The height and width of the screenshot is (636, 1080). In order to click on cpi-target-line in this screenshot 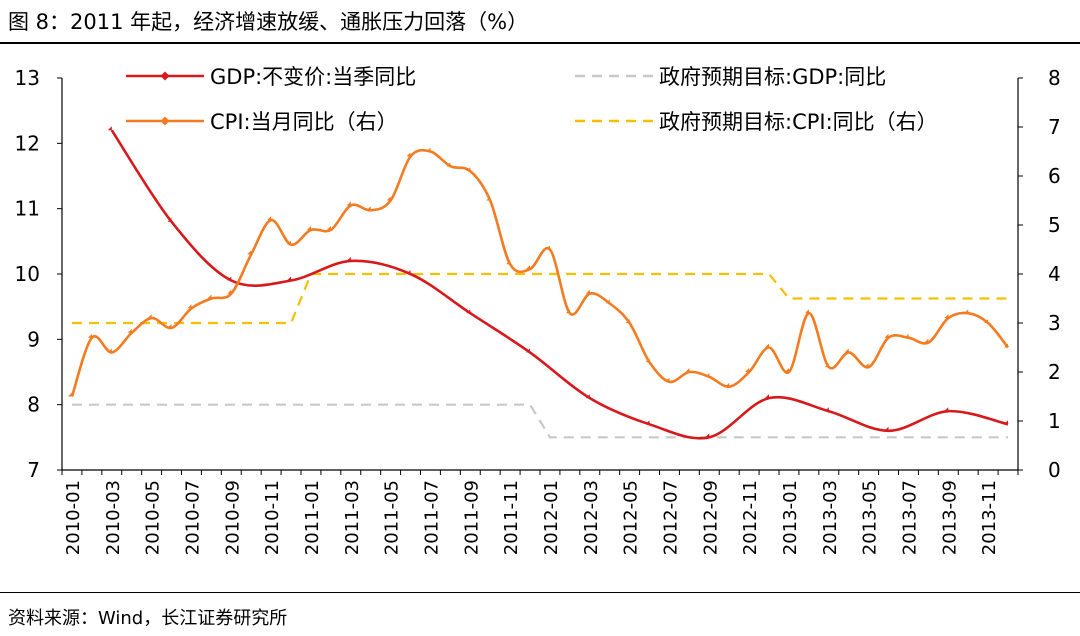, I will do `click(540, 298)`.